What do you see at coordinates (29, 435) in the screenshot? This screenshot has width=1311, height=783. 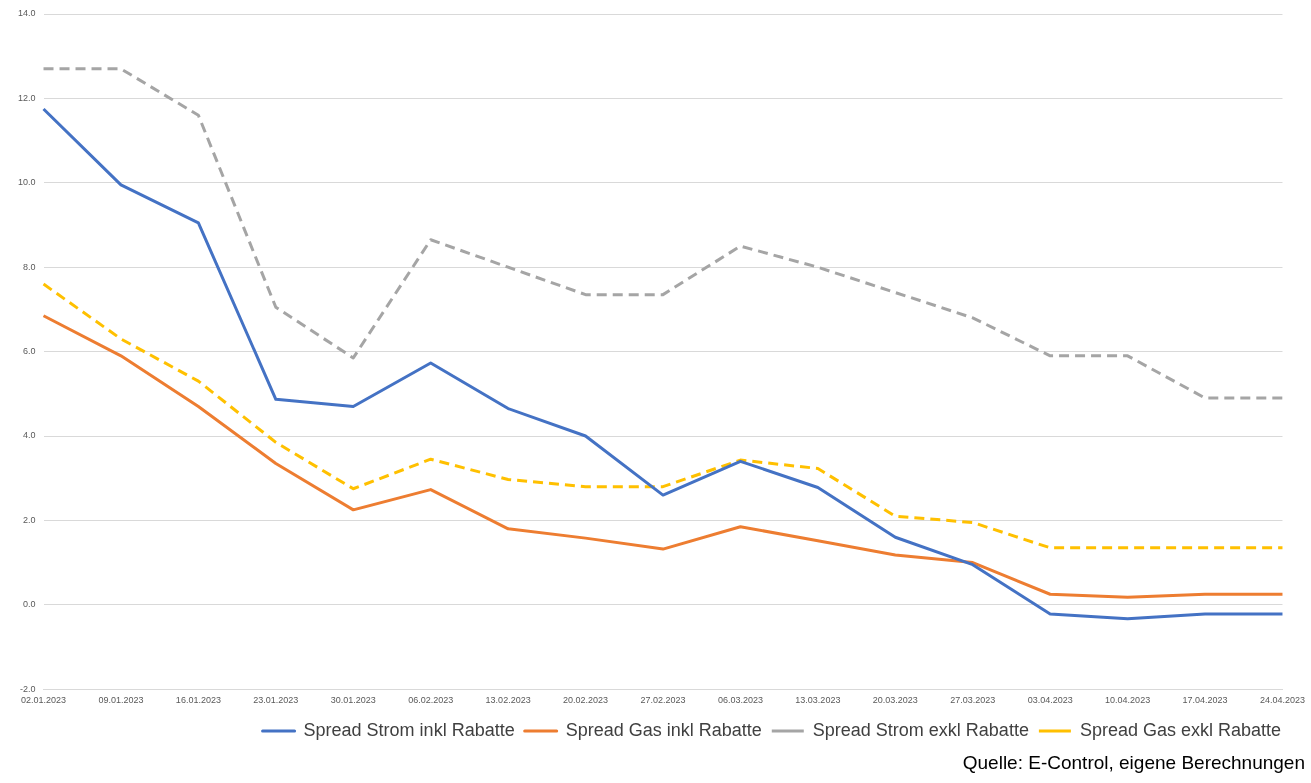 I see `y-tick-label: 4.0` at bounding box center [29, 435].